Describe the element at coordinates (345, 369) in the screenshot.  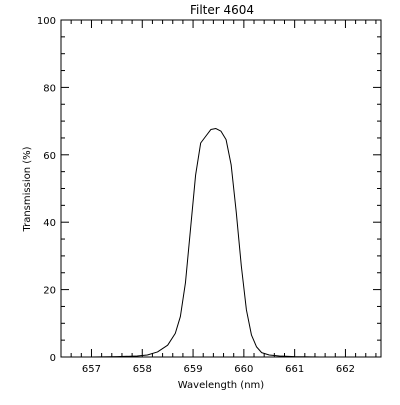
I see `x-tick-label: 662` at that location.